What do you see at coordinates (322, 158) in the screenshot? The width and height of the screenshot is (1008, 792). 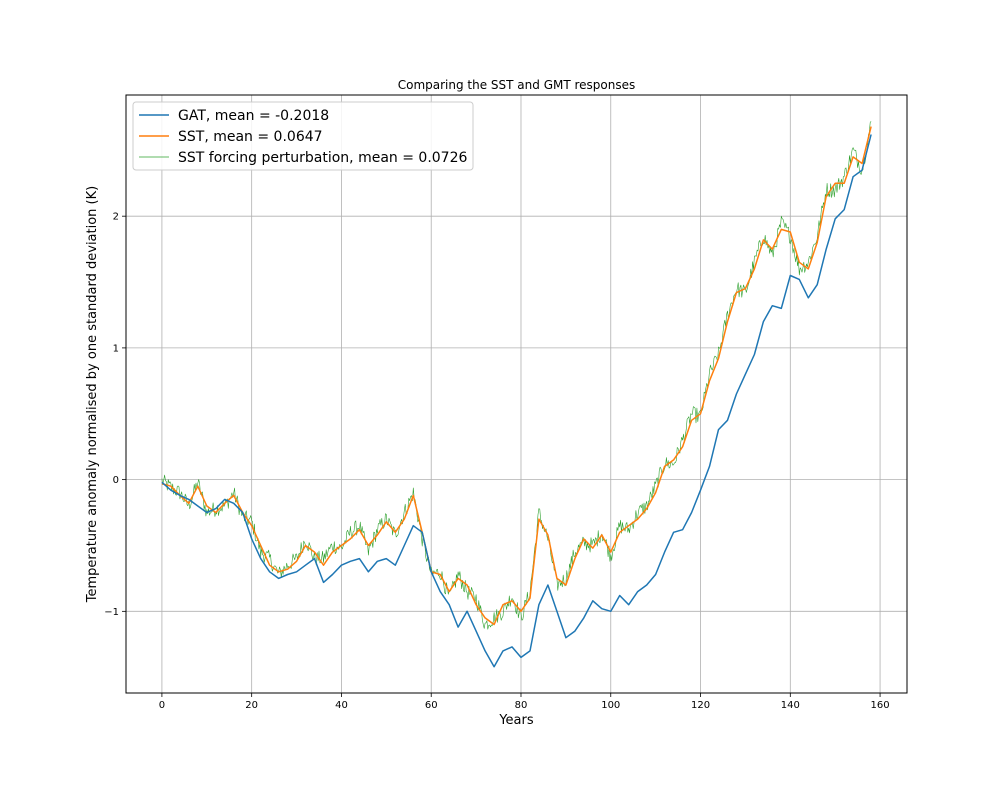 I see `legend-label-2: SST forcing perturbation, mean = 0.0726` at bounding box center [322, 158].